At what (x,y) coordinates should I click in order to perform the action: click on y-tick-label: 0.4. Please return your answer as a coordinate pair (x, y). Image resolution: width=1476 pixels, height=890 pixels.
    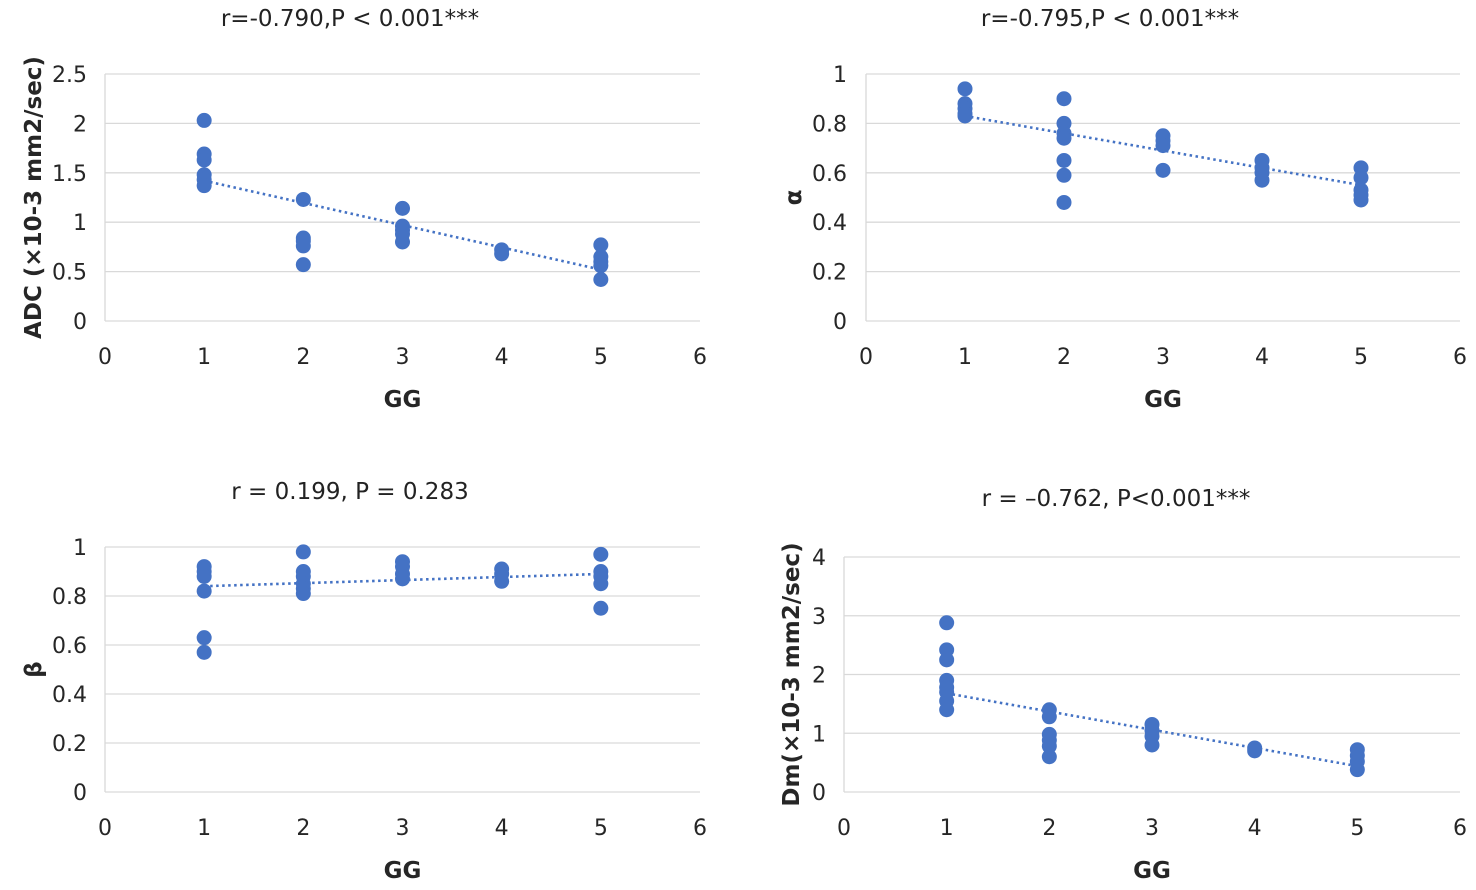
    Looking at the image, I should click on (69, 695).